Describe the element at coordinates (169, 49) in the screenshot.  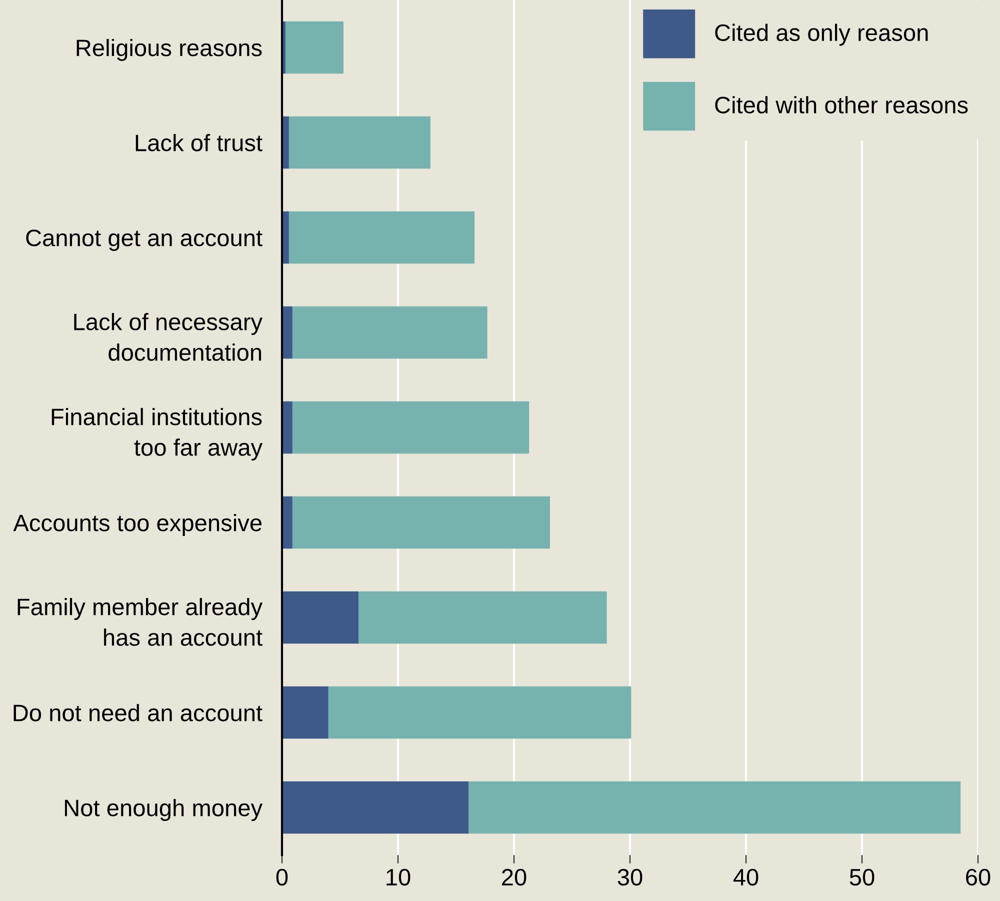
I see `y-tick-label: Religious reasons` at that location.